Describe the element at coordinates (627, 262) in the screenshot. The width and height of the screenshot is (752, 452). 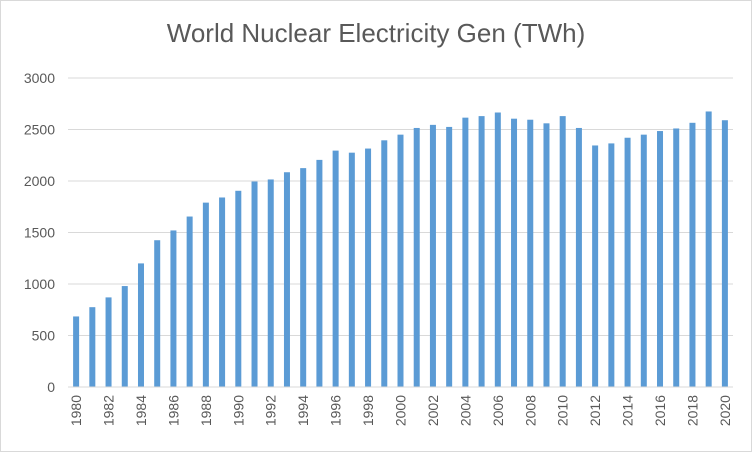
I see `bar-2014` at that location.